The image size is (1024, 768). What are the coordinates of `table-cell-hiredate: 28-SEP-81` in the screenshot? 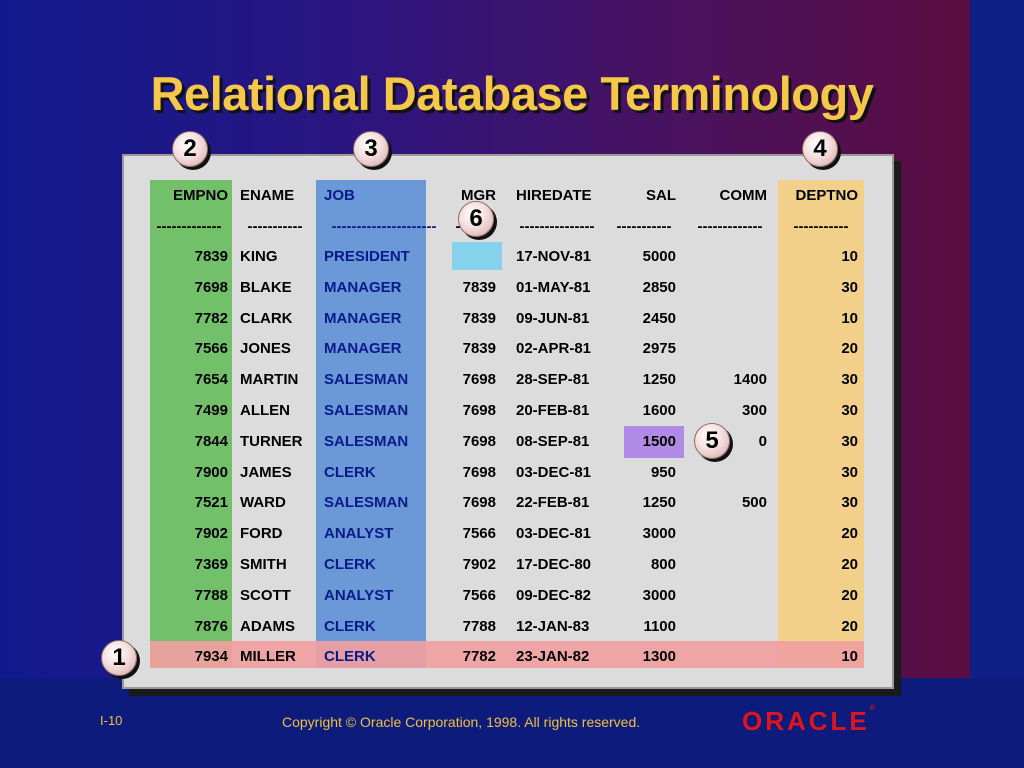 It's located at (553, 379).